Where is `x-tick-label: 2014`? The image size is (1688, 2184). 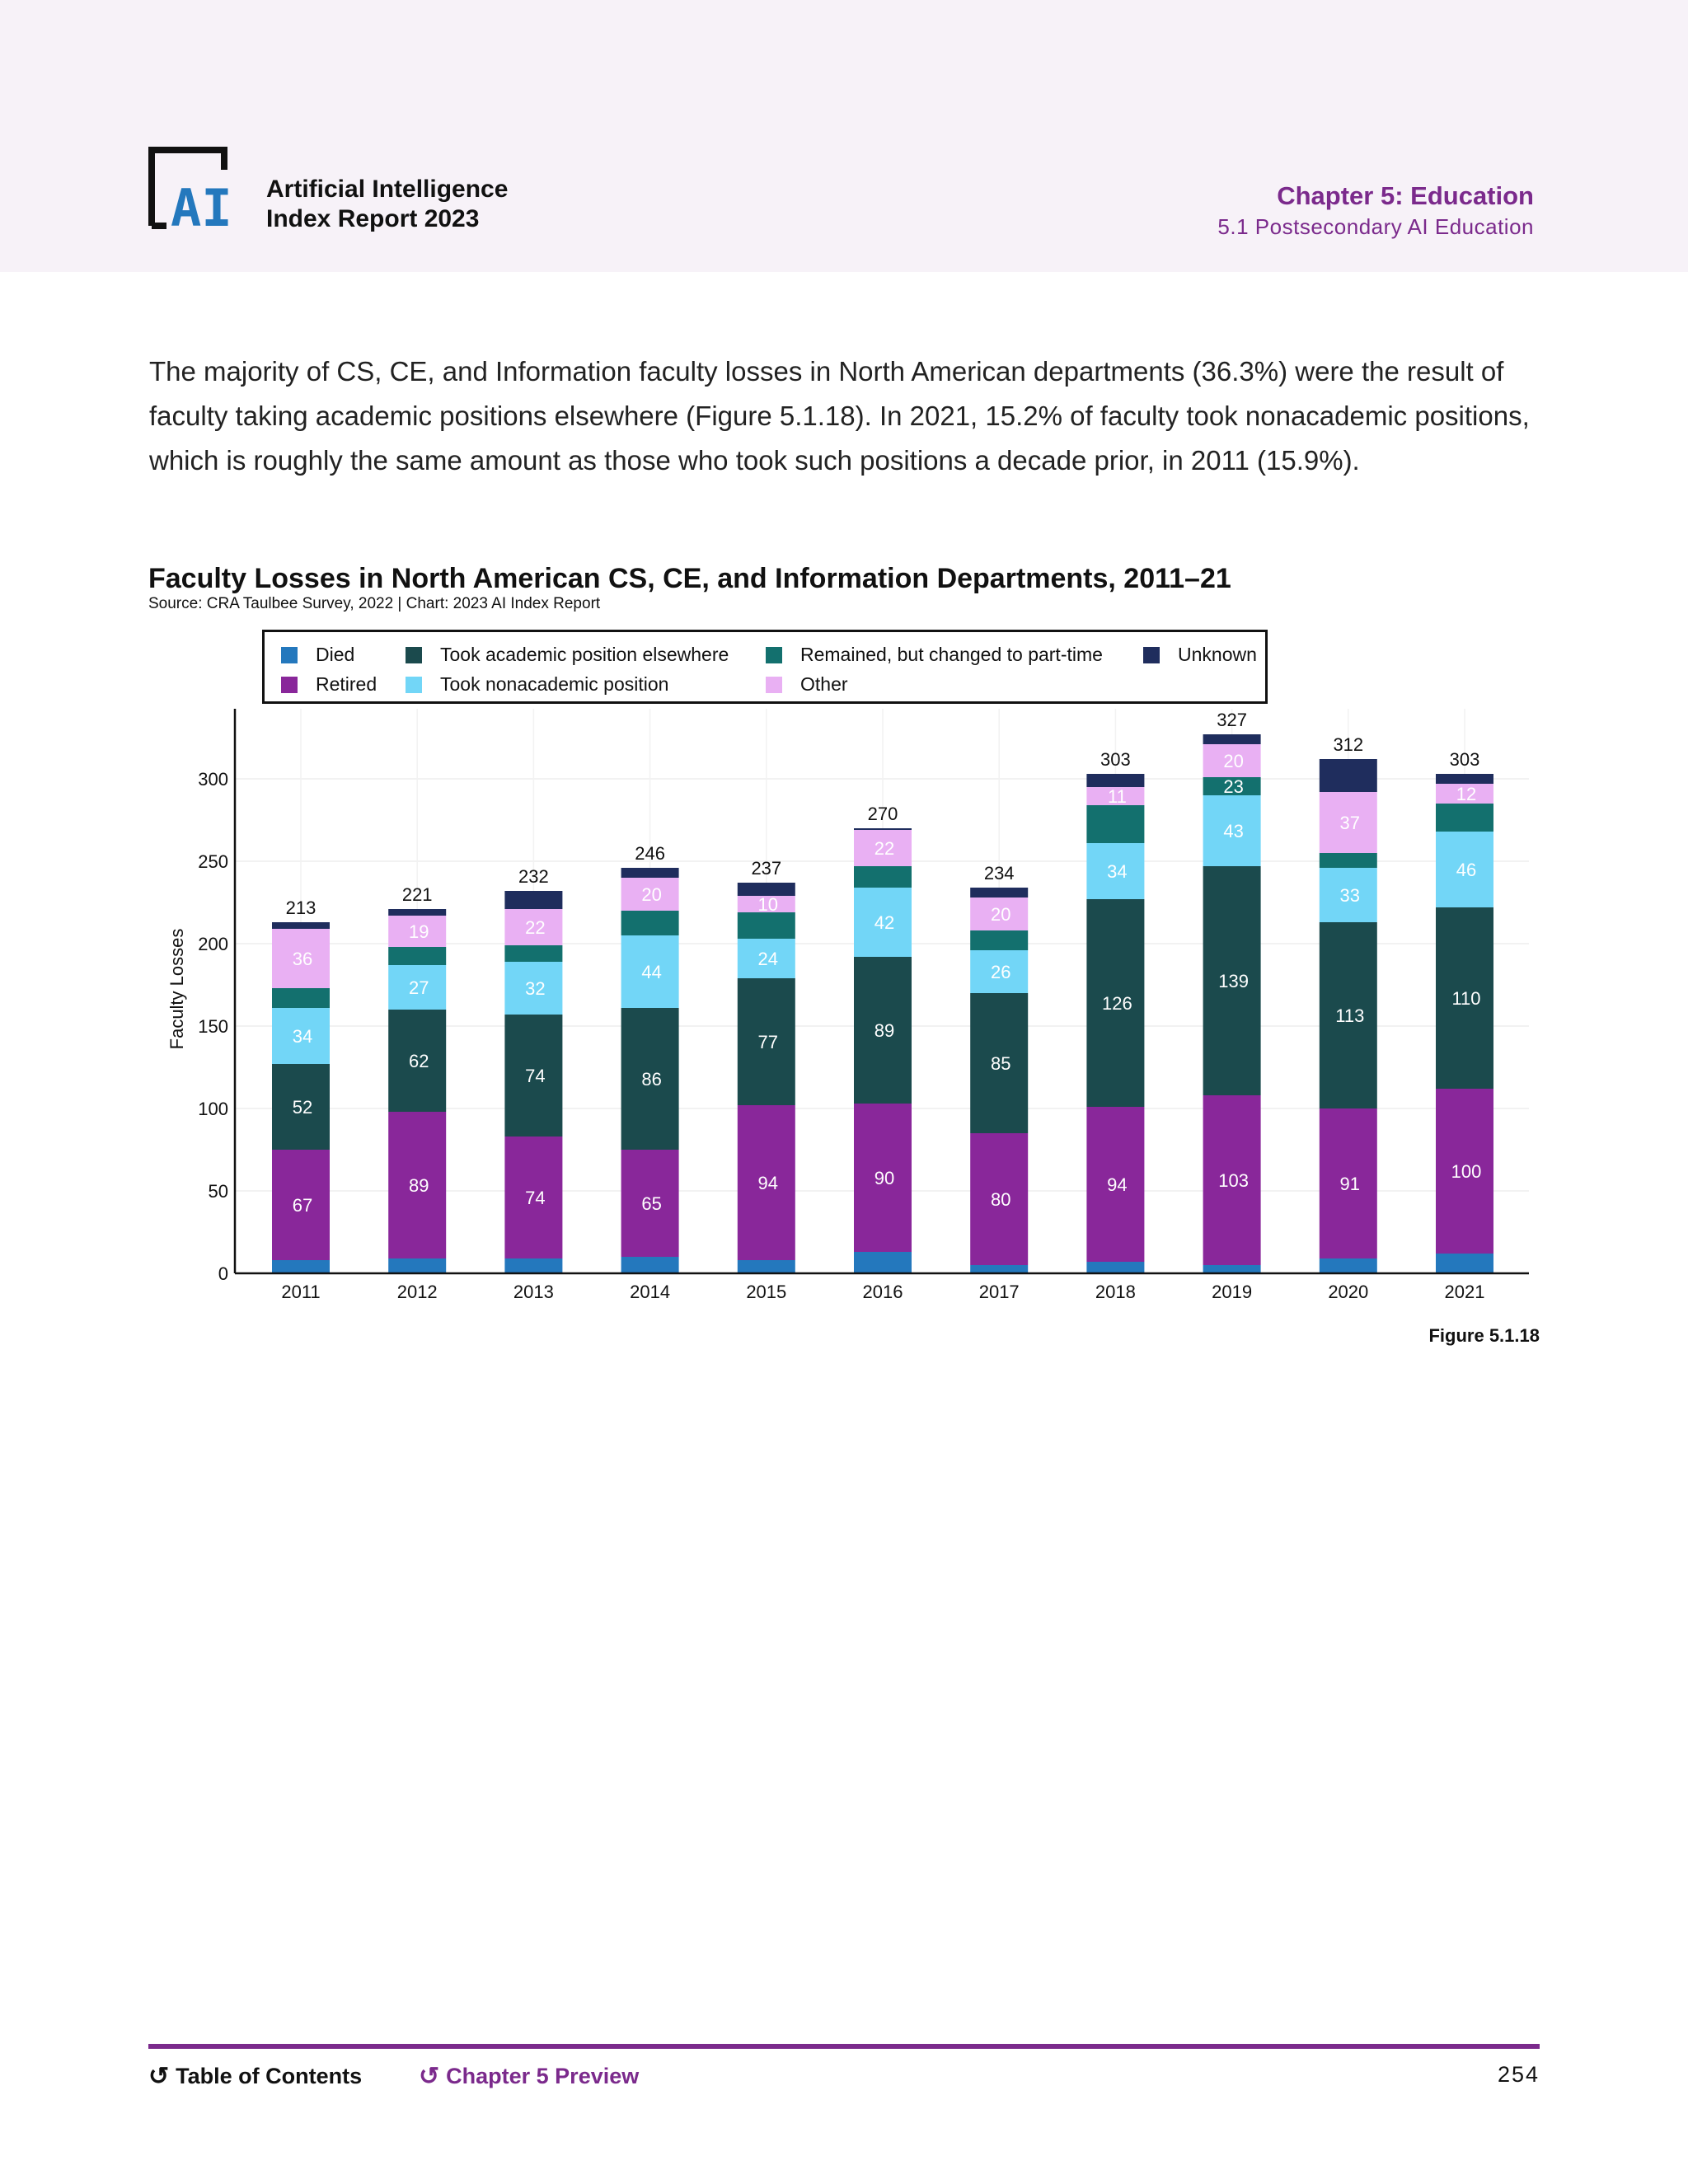 x-tick-label: 2014 is located at coordinates (650, 1292).